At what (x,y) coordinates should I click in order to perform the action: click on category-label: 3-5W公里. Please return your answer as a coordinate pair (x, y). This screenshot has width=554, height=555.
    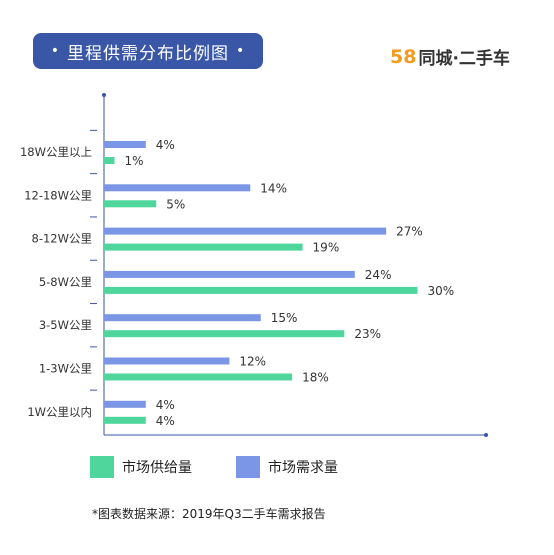
    Looking at the image, I should click on (65, 325).